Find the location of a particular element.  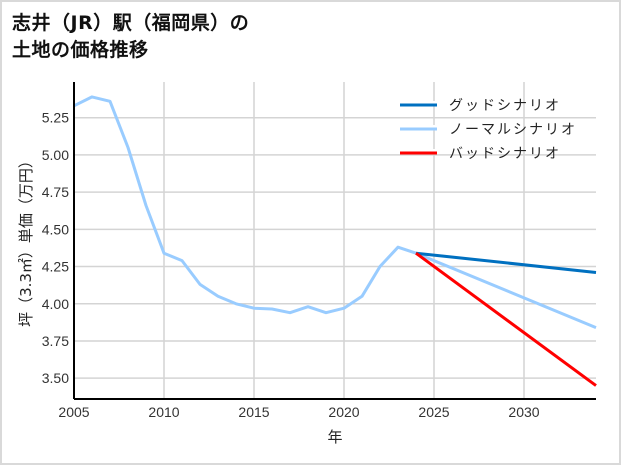

y-tick-label: 3.50 is located at coordinates (55, 378).